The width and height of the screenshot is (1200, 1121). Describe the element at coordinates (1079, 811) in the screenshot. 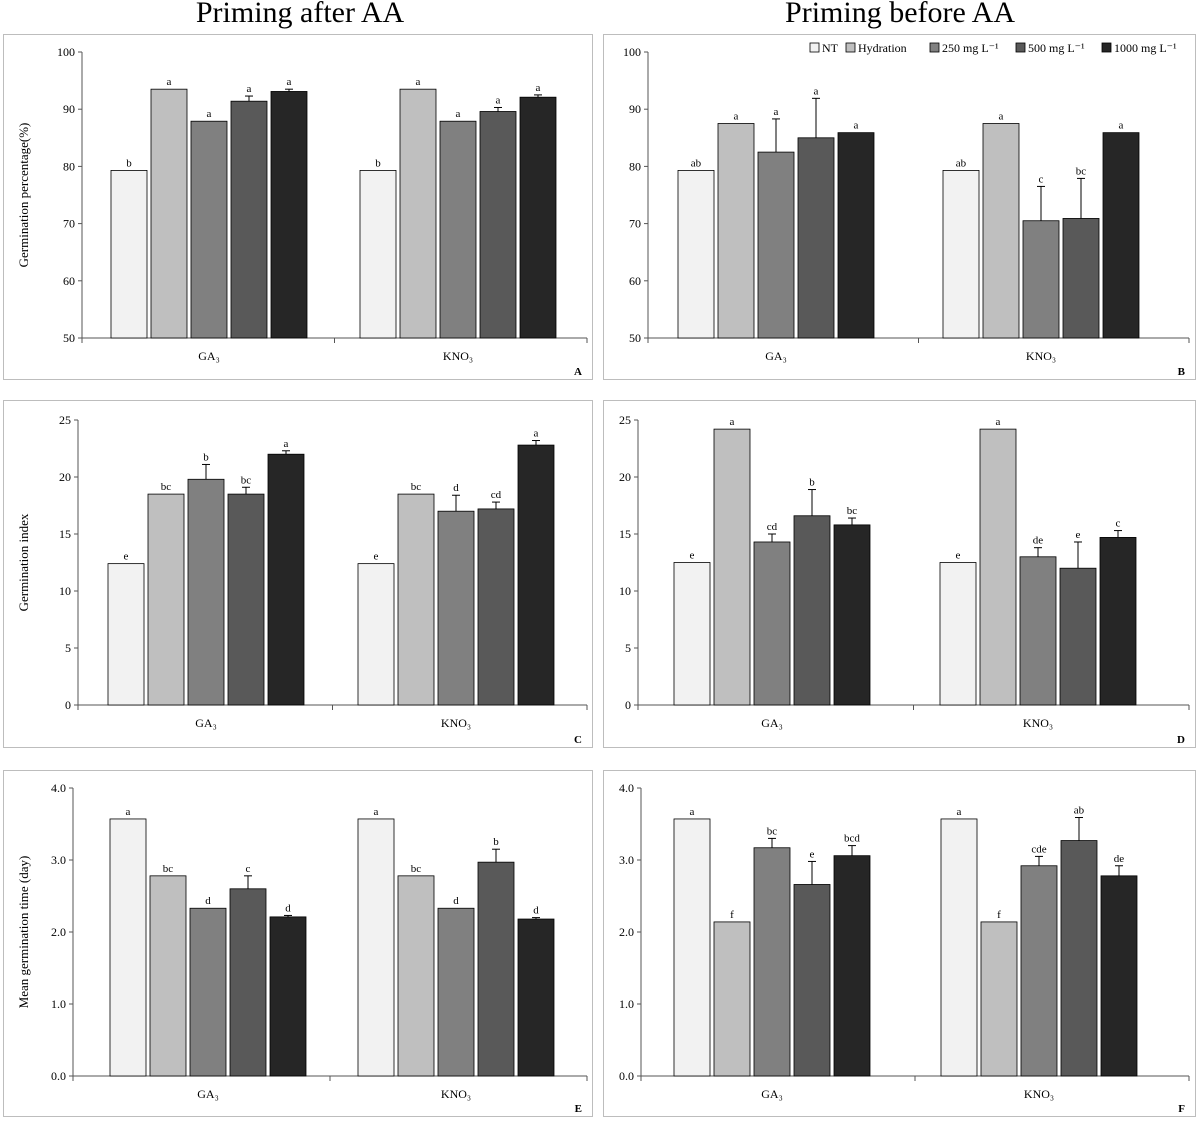

I see `significance-letter: ab` at that location.